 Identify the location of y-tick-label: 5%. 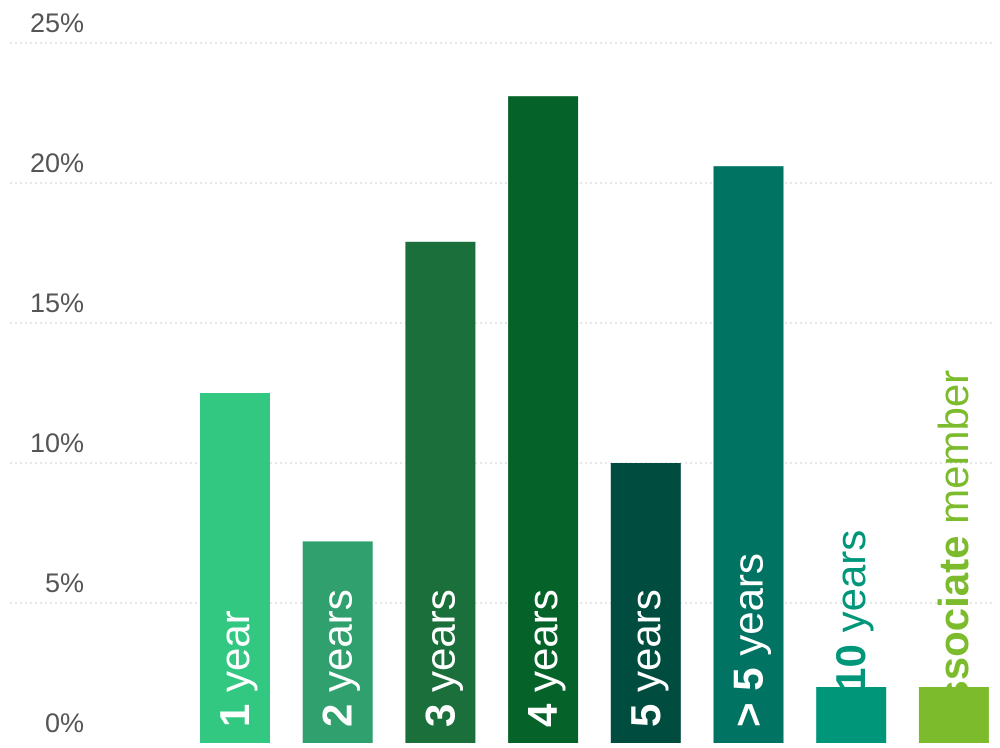
(64, 583).